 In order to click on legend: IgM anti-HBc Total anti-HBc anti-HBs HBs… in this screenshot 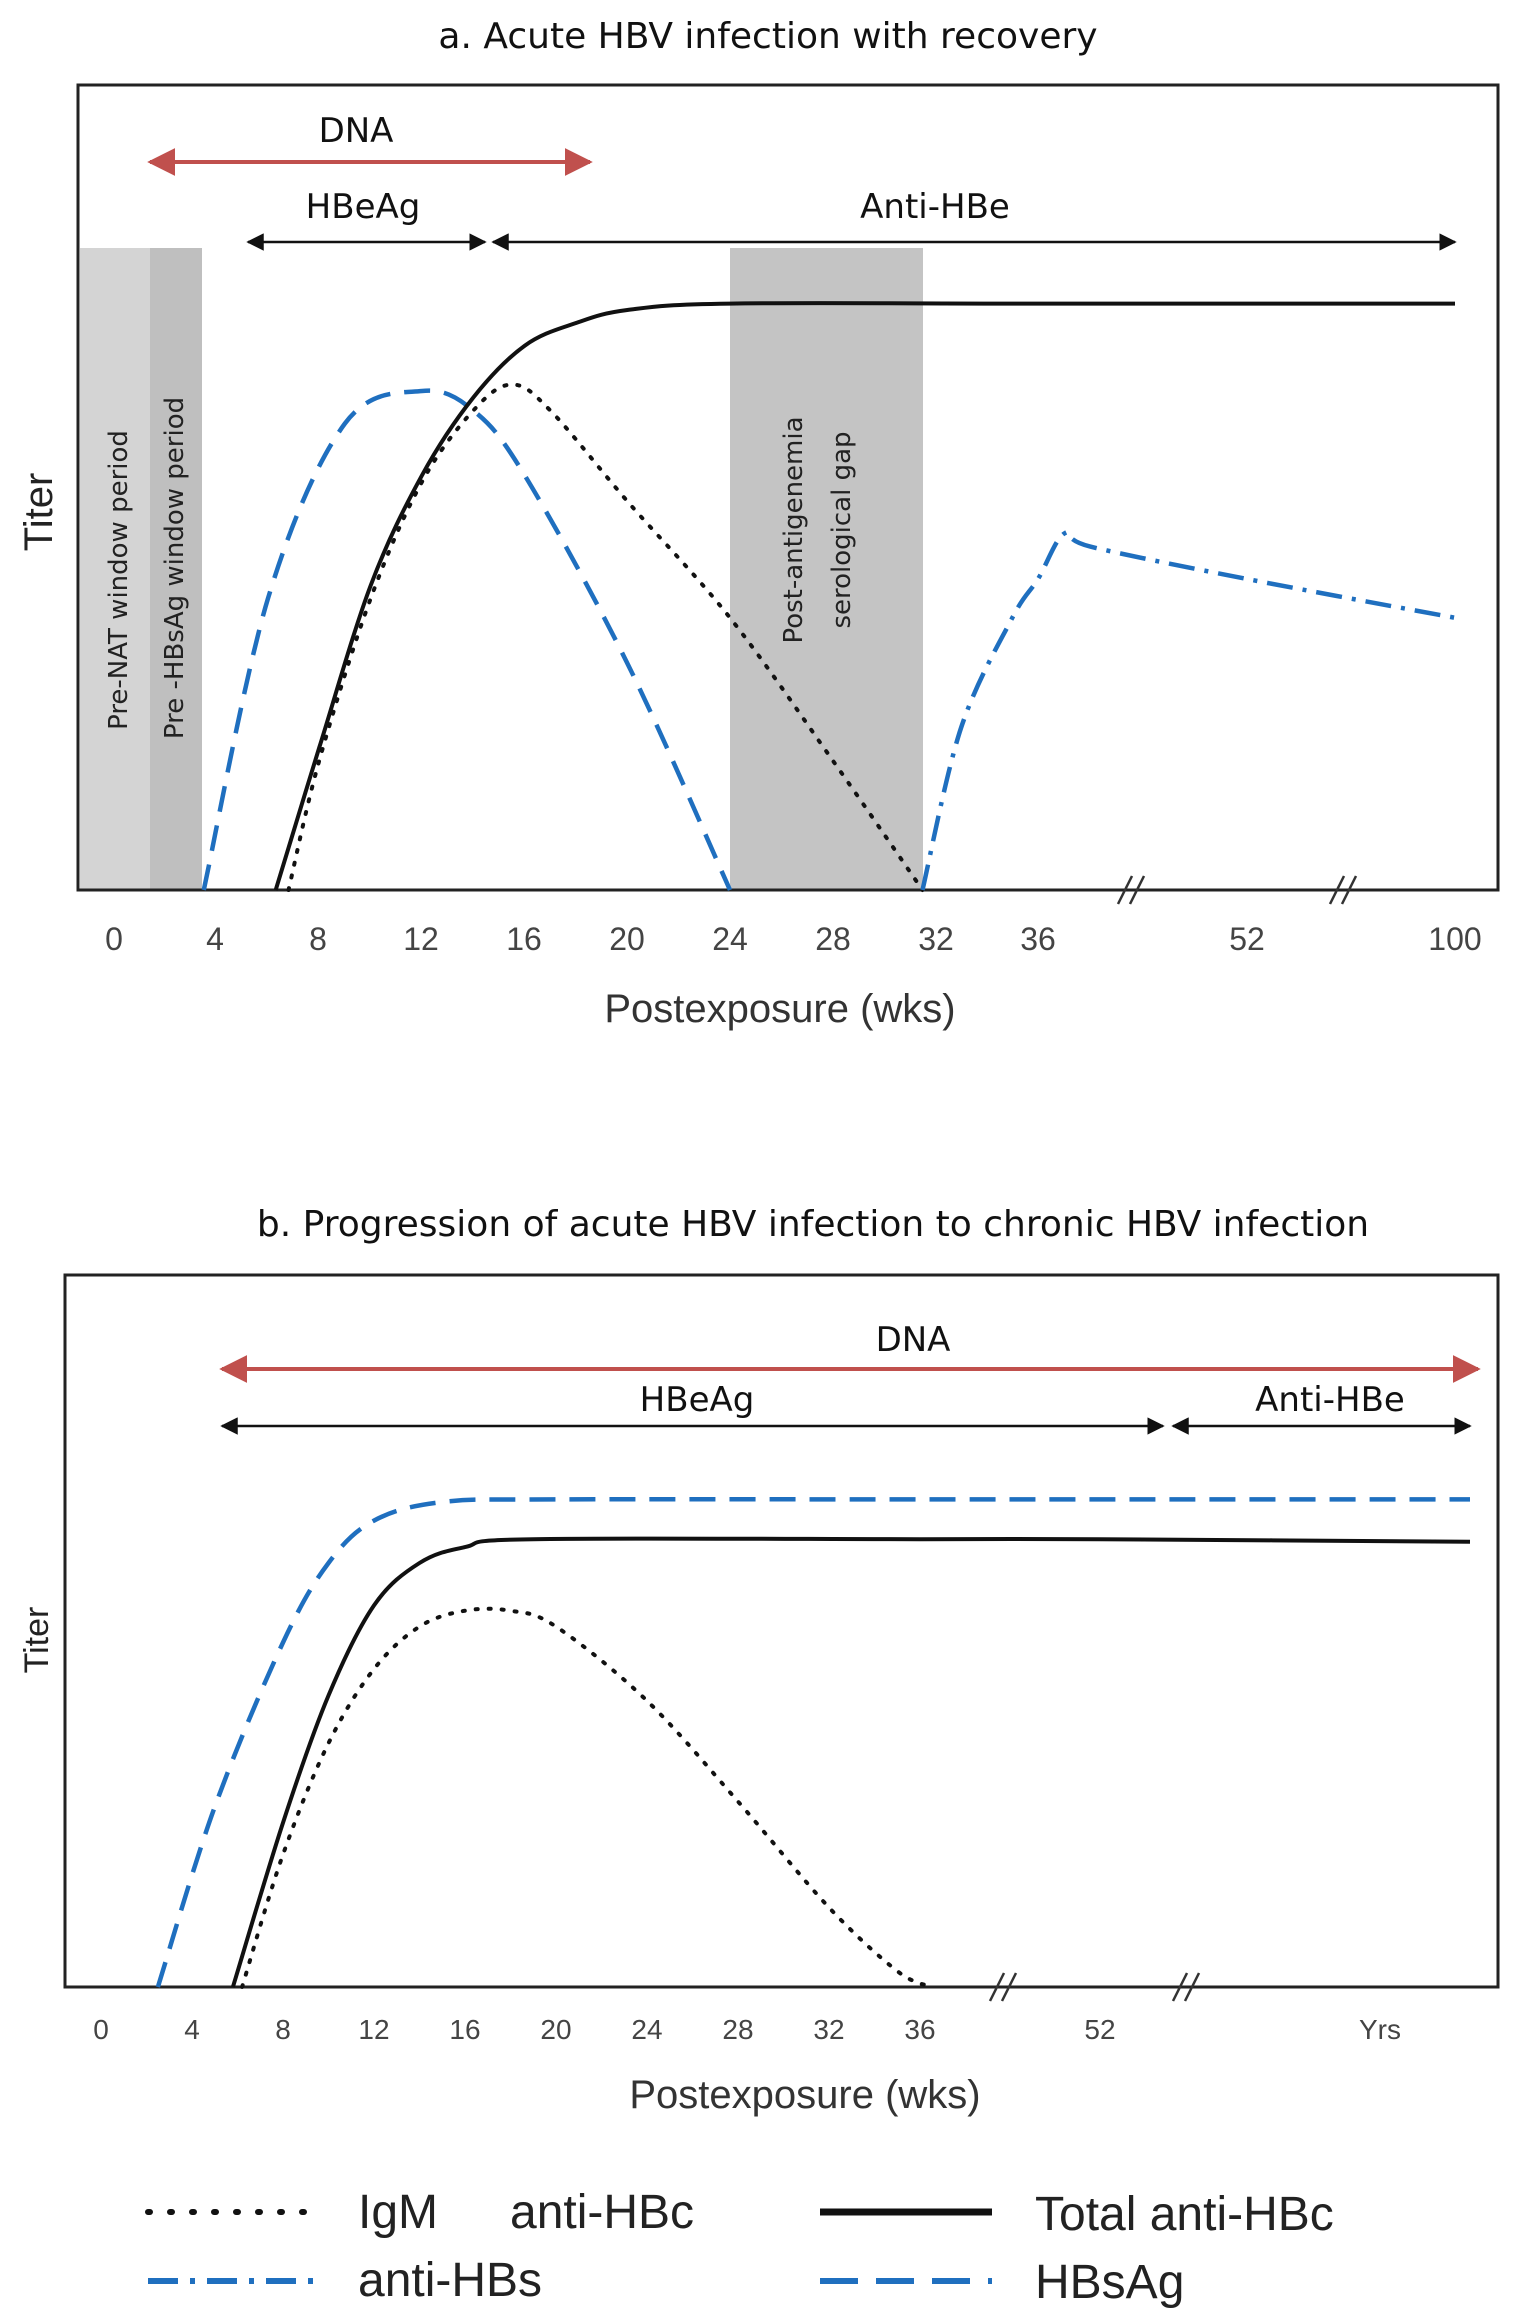, I will do `click(739, 2247)`.